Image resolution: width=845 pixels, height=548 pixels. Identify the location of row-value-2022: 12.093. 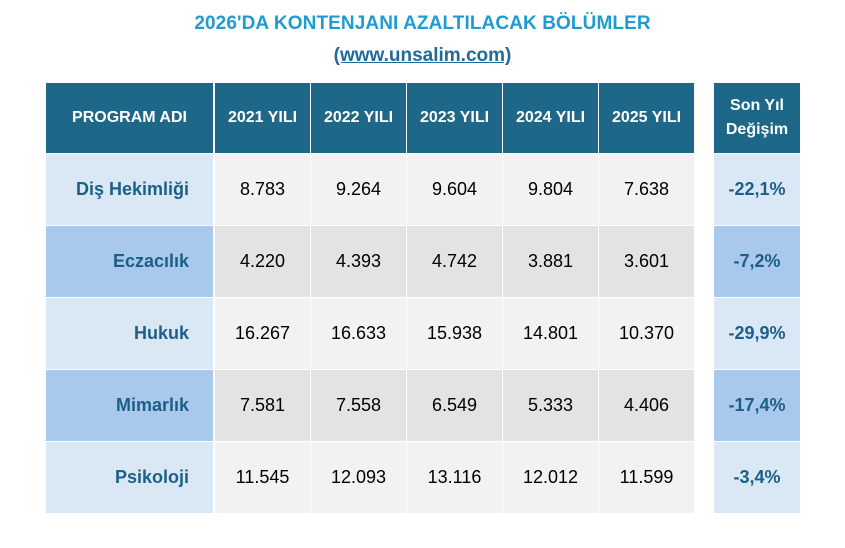
(358, 477).